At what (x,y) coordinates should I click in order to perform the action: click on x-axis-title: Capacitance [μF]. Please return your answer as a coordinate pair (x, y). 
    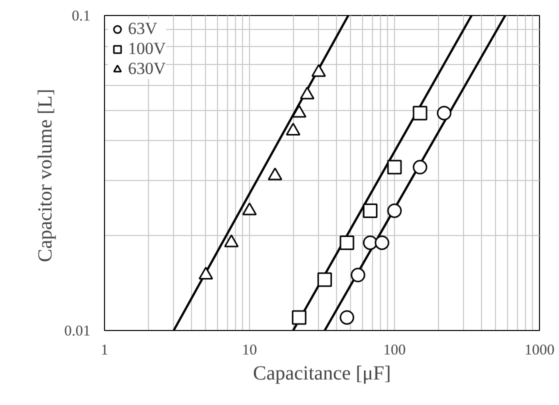
    Looking at the image, I should click on (322, 373).